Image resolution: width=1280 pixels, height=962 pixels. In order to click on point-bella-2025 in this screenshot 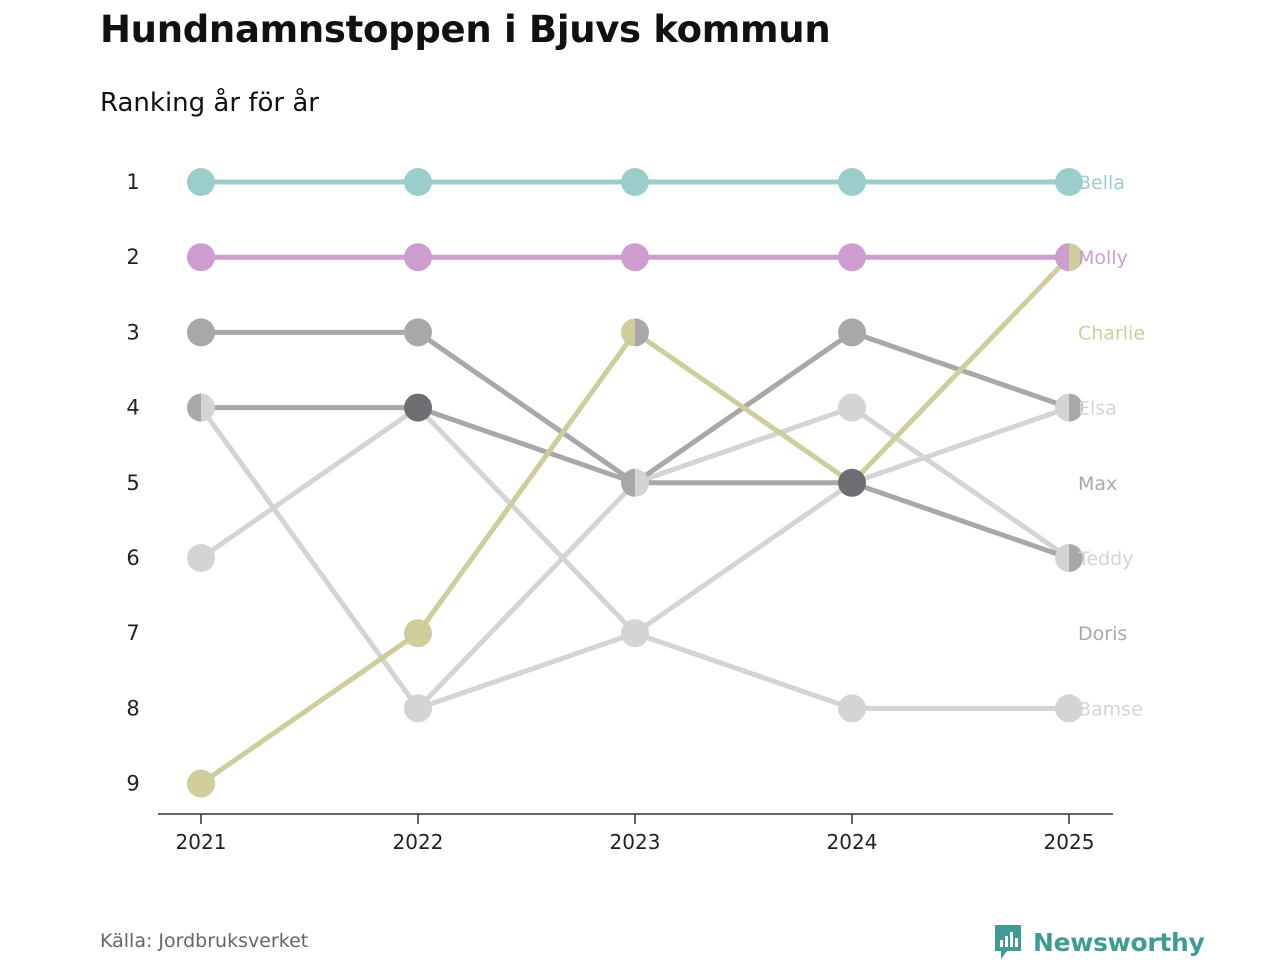, I will do `click(1069, 182)`.